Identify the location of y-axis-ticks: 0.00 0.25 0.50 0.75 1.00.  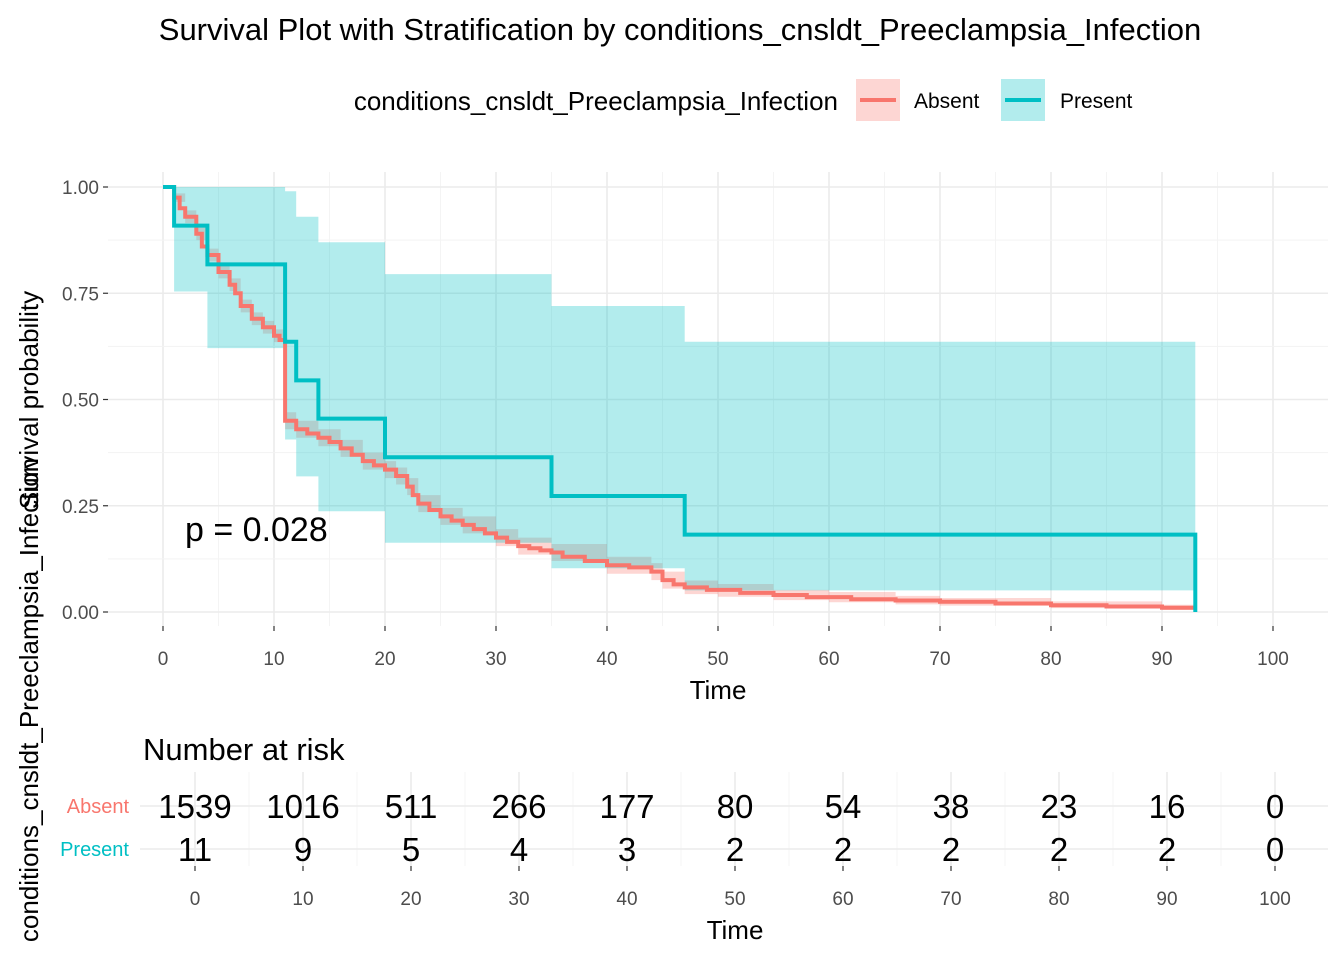
(85, 401).